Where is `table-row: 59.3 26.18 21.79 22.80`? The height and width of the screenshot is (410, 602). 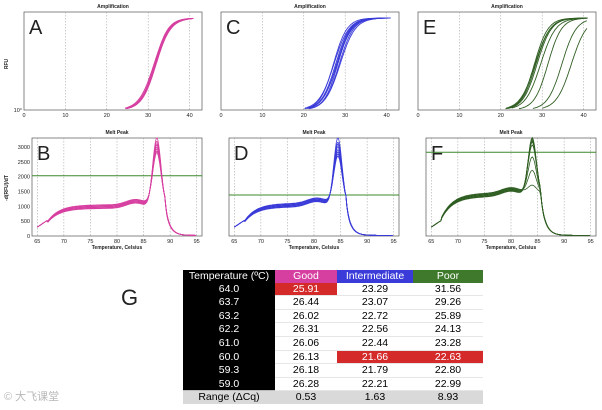 table-row: 59.3 26.18 21.79 22.80 is located at coordinates (333, 370).